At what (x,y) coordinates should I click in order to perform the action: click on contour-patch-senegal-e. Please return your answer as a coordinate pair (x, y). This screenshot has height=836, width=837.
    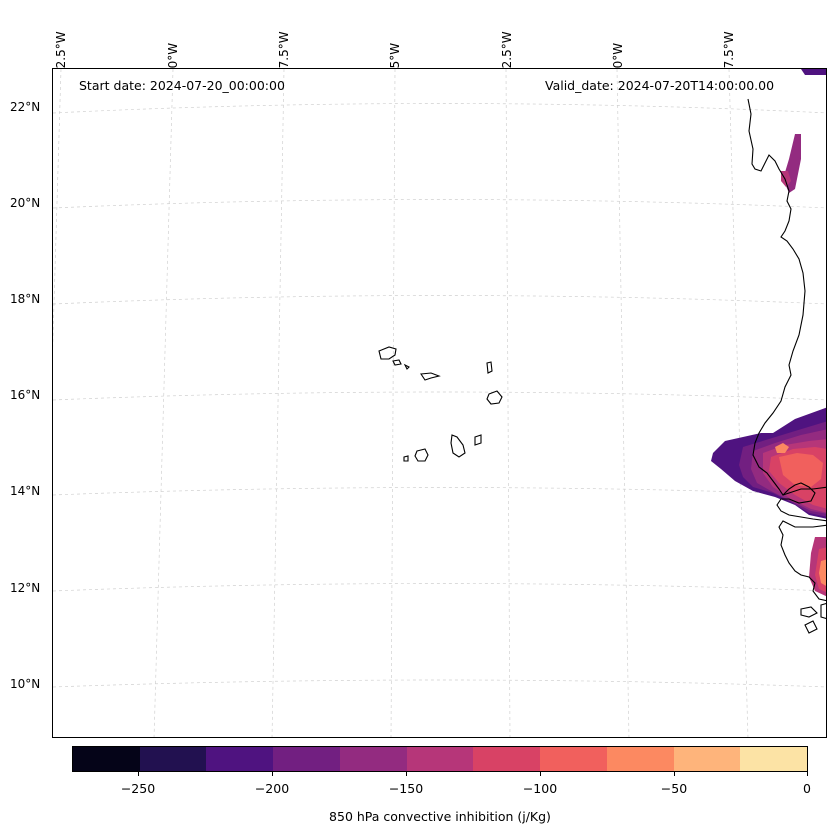
    Looking at the image, I should click on (801, 470).